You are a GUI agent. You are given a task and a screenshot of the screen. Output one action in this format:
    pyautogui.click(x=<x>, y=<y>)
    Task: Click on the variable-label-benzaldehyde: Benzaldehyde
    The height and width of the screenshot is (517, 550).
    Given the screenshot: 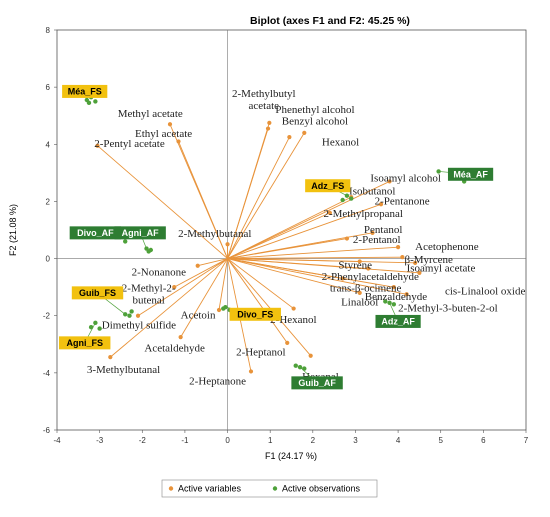 What is the action you would take?
    pyautogui.click(x=396, y=297)
    